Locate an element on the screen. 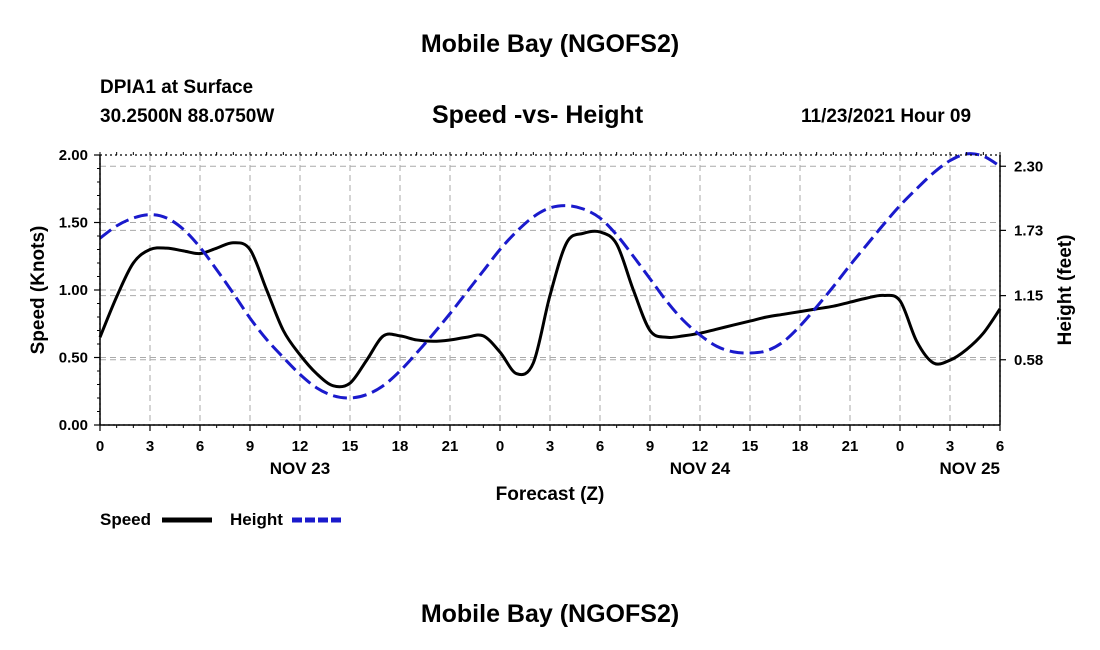 The width and height of the screenshot is (1100, 650). x-axis-label: Forecast (Z) is located at coordinates (550, 494).